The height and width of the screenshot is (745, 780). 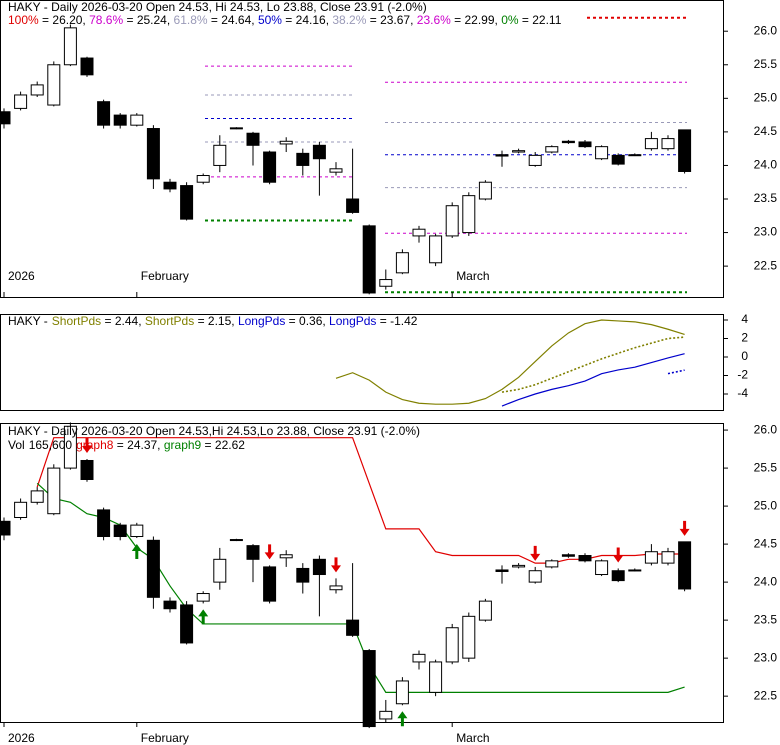 What do you see at coordinates (434, 20) in the screenshot?
I see `legend-item: 23.6%` at bounding box center [434, 20].